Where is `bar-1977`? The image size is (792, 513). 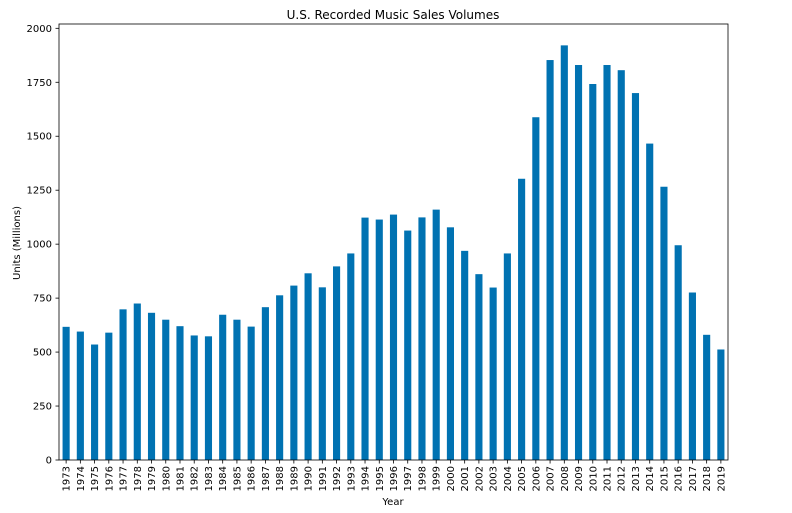 bar-1977 is located at coordinates (123, 384).